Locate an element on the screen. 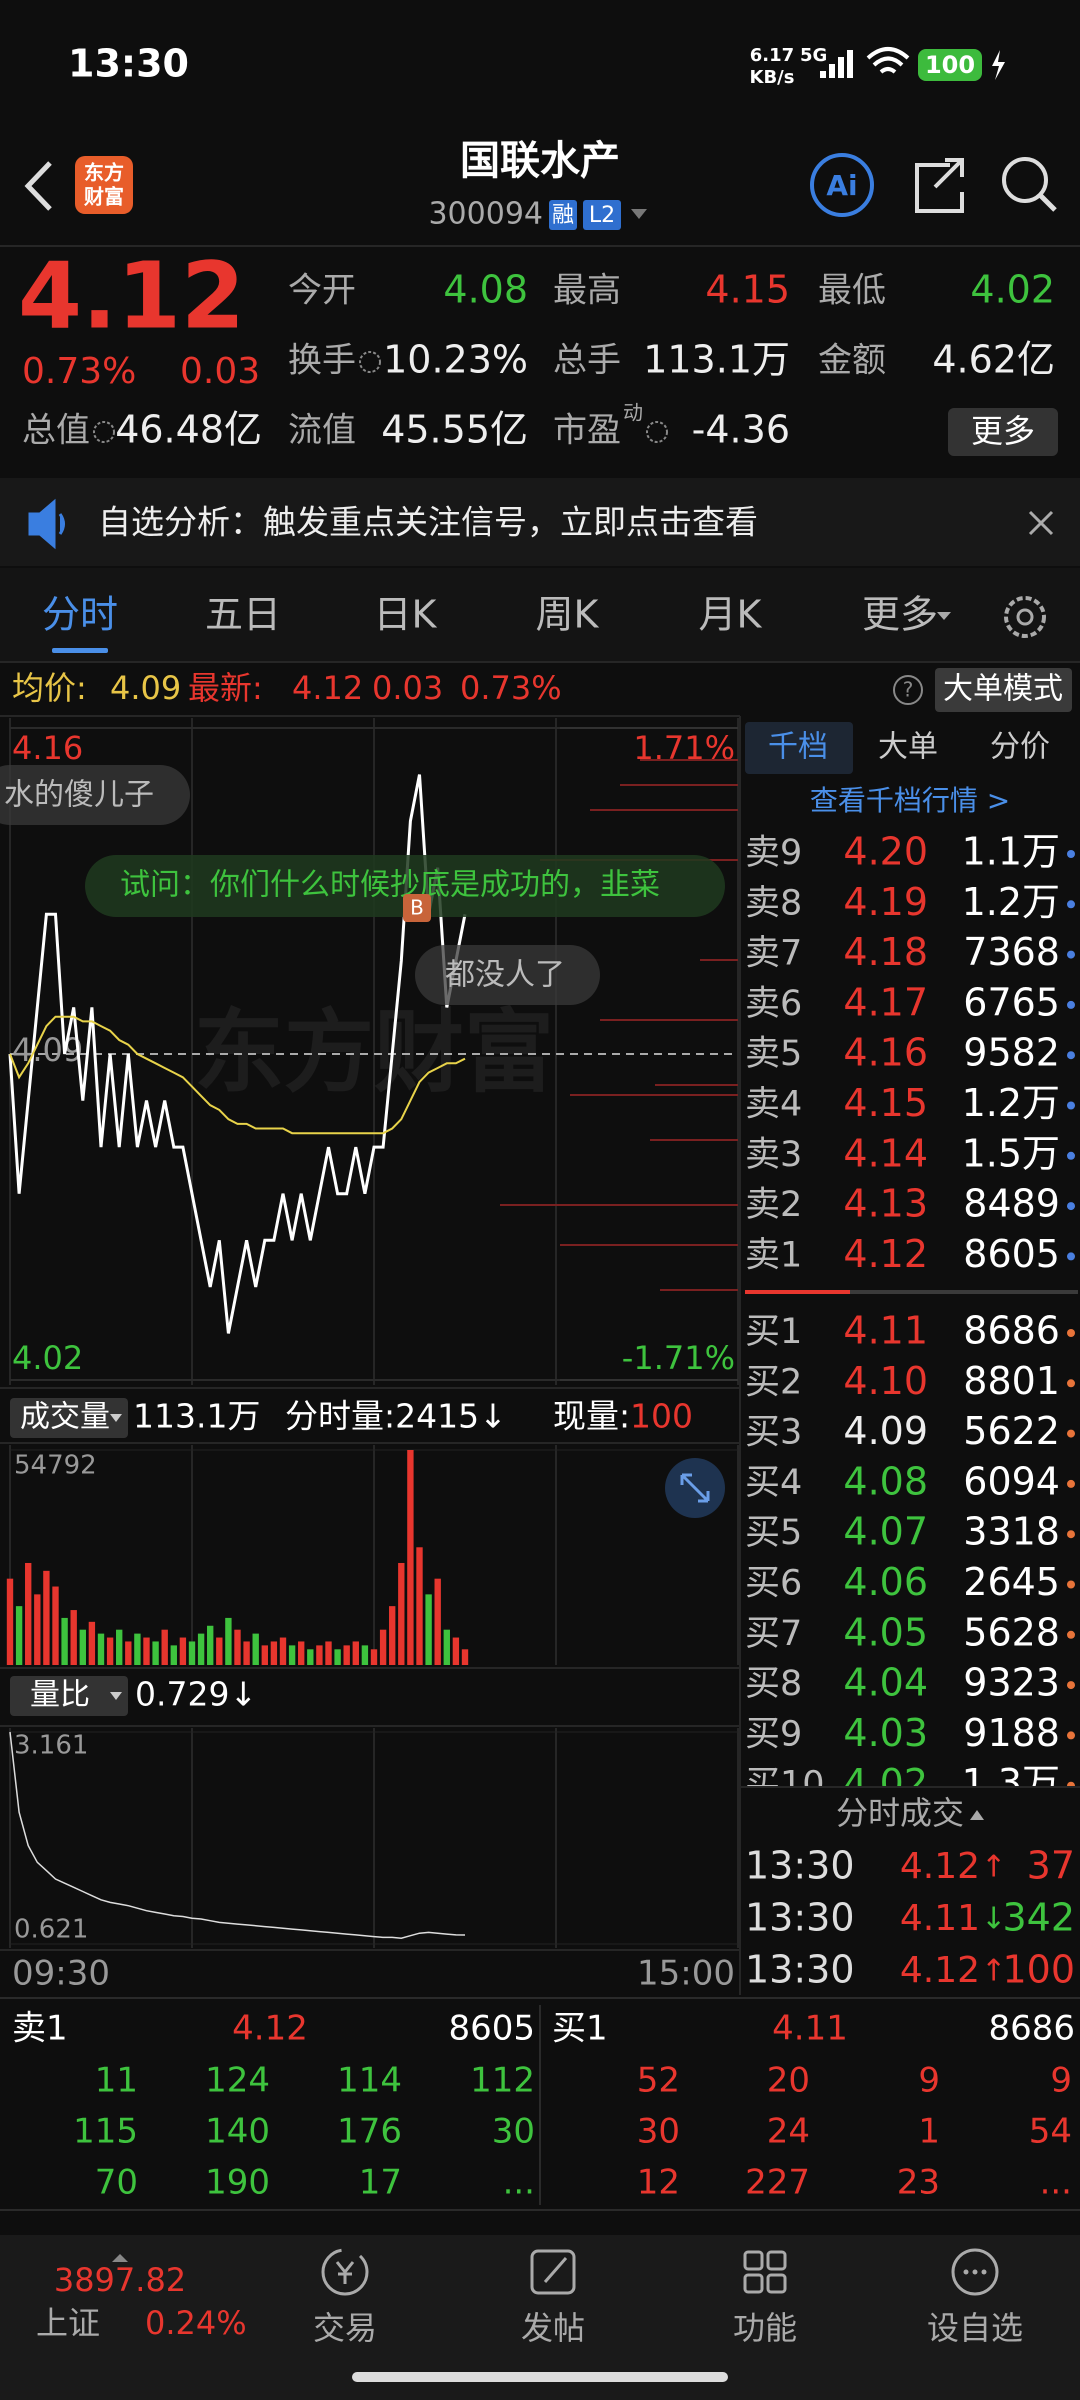  tag: 融 is located at coordinates (563, 215).